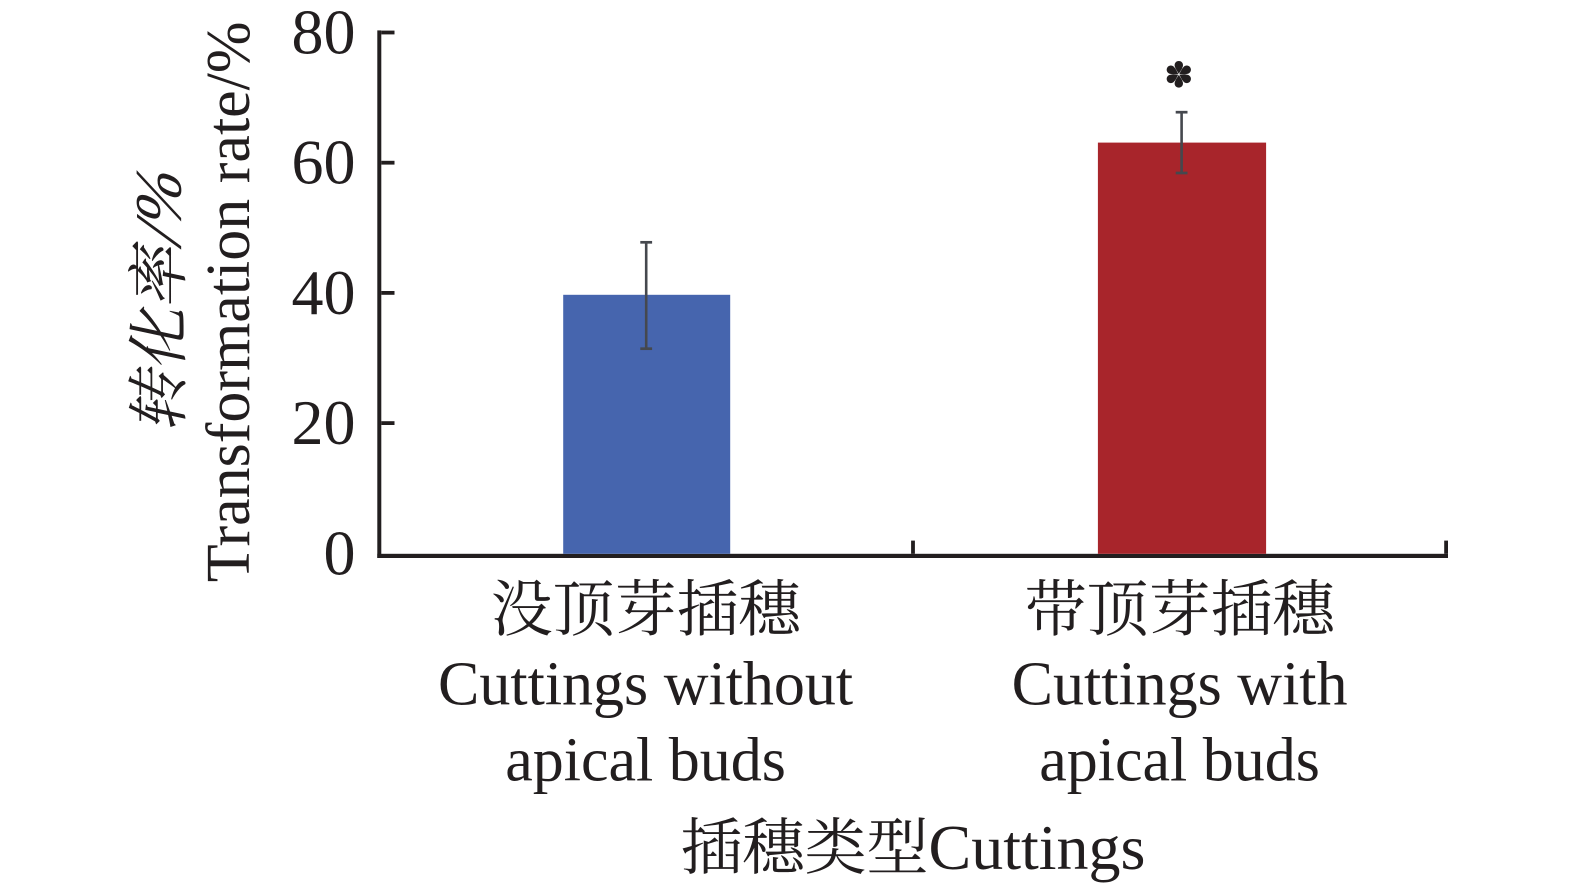  Describe the element at coordinates (229, 301) in the screenshot. I see `svg-text: Transformation rate/%` at that location.